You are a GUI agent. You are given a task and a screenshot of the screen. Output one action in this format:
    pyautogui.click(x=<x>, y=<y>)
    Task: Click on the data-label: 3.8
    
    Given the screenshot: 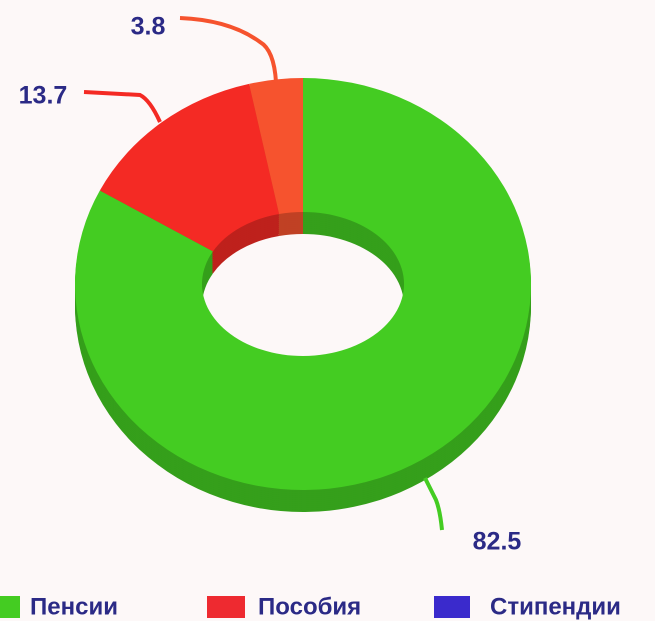 What is the action you would take?
    pyautogui.click(x=148, y=27)
    